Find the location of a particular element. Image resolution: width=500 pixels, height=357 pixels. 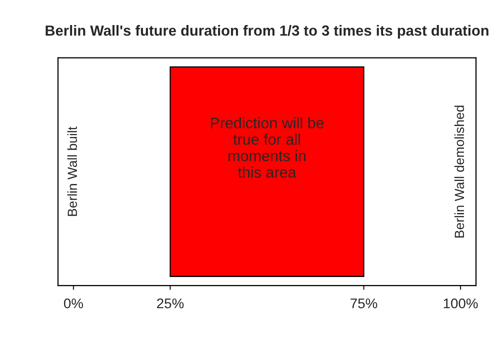

x-tick-label: 25% is located at coordinates (170, 303).